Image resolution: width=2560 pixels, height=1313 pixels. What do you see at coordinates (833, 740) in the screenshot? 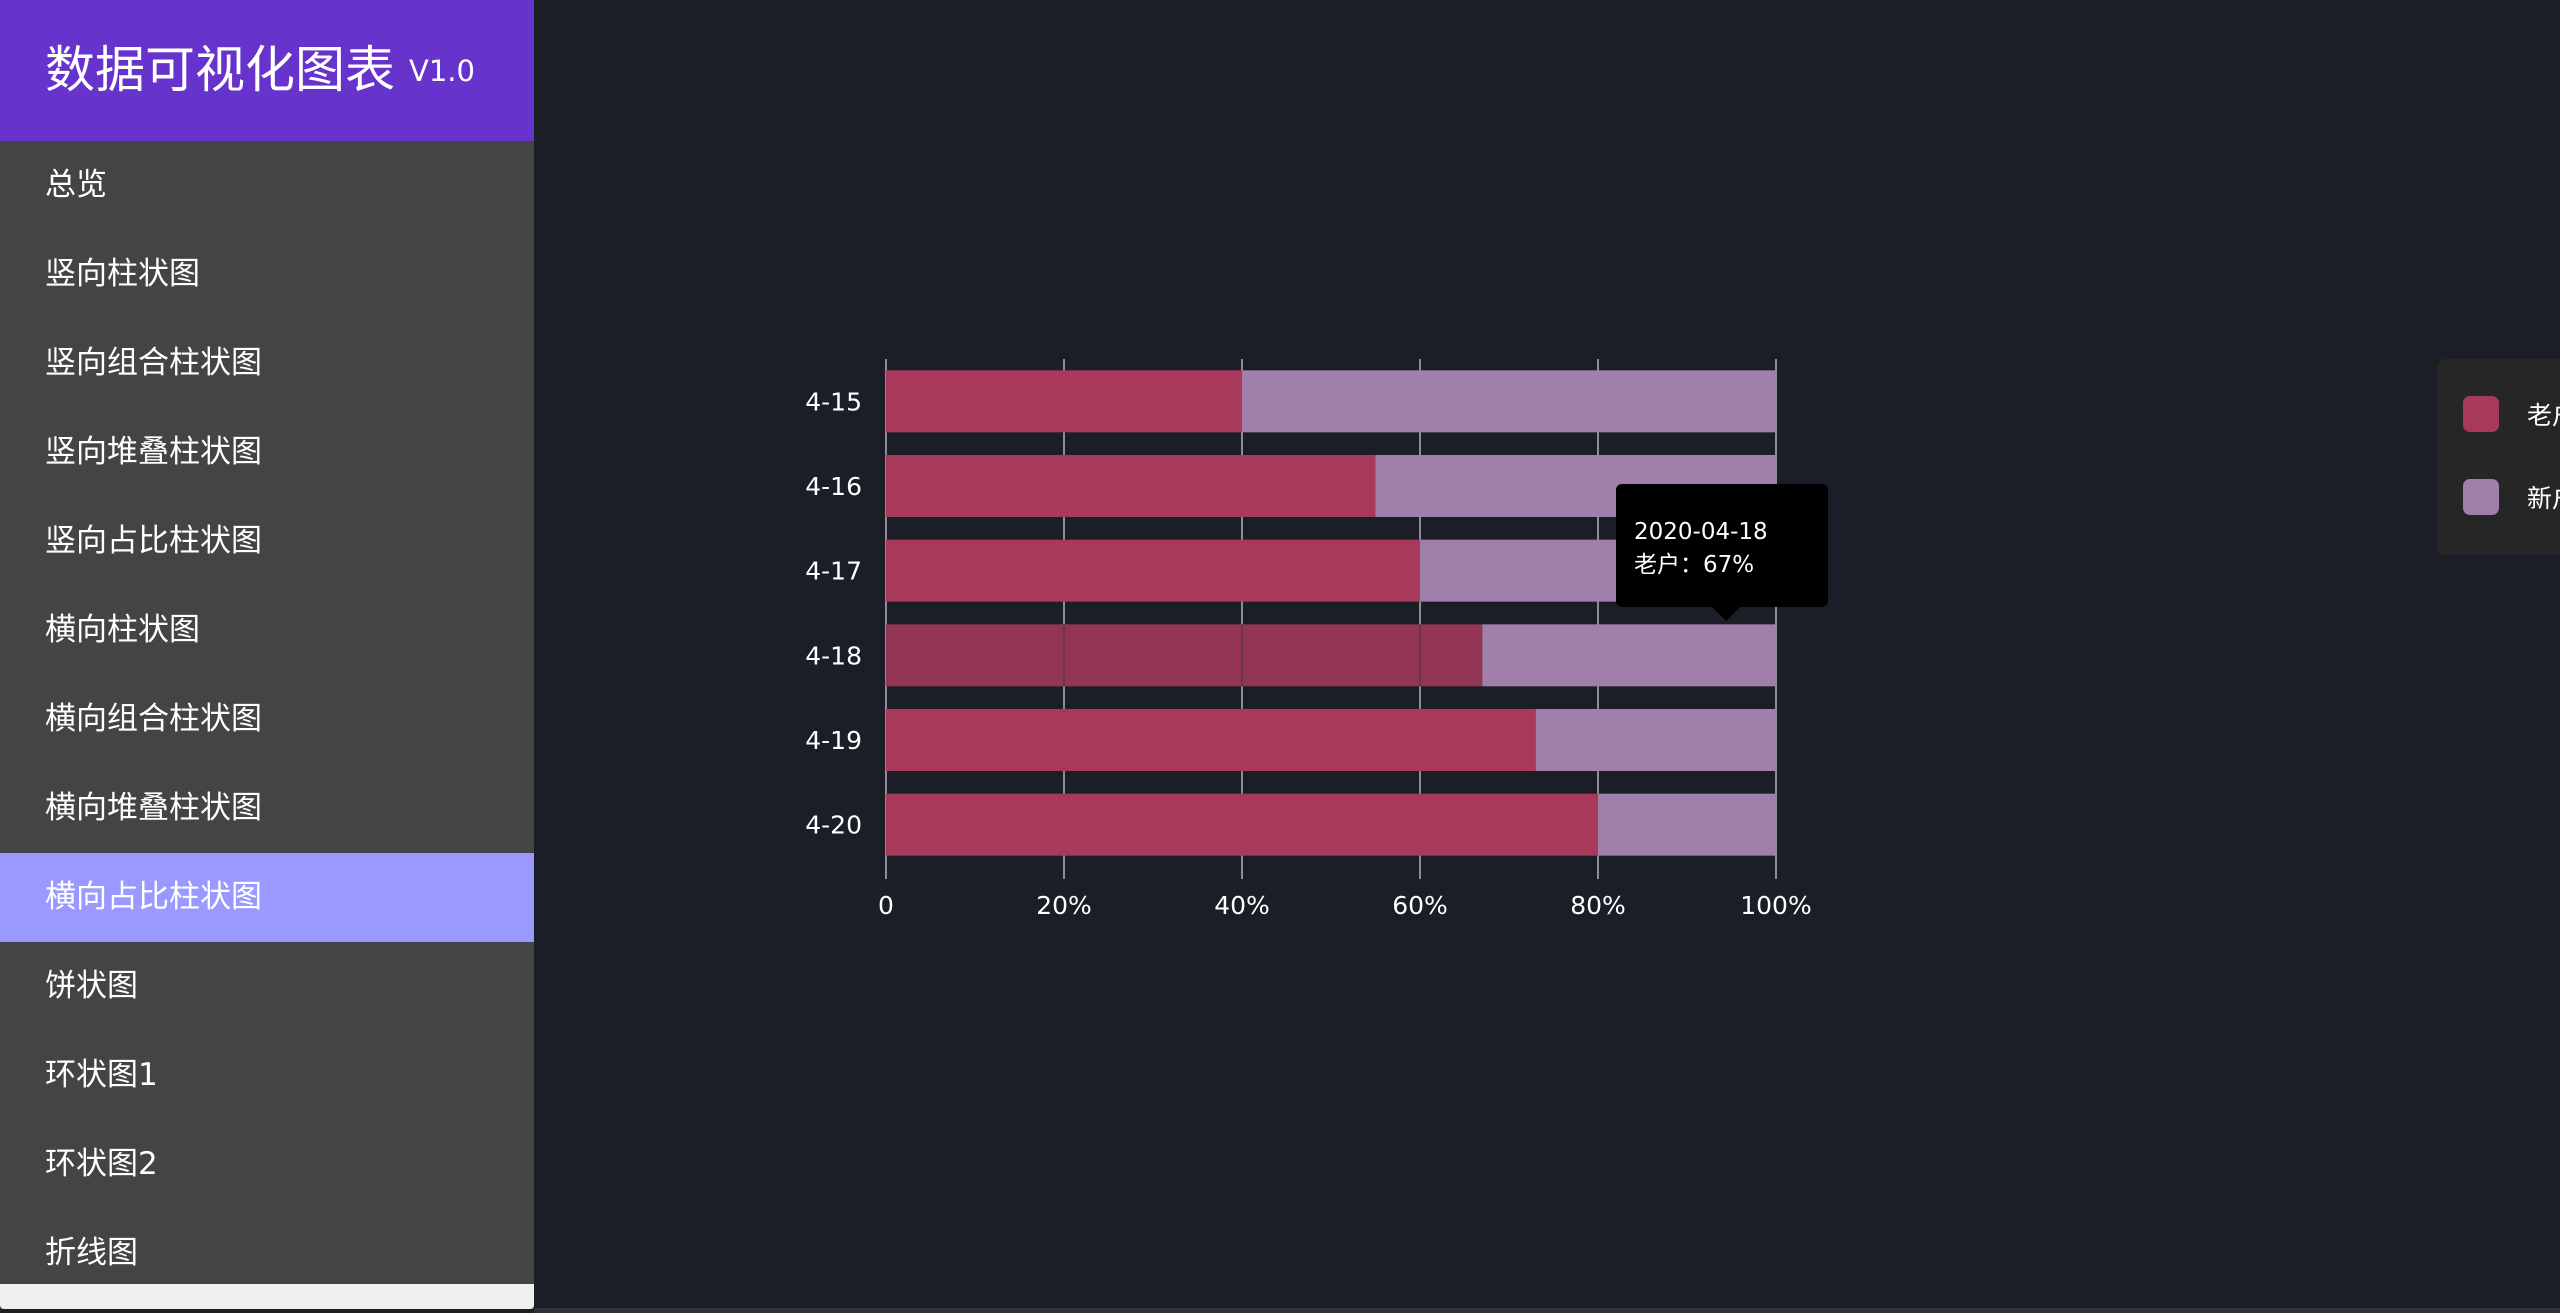
I see `y-tick-label: 4-19` at bounding box center [833, 740].